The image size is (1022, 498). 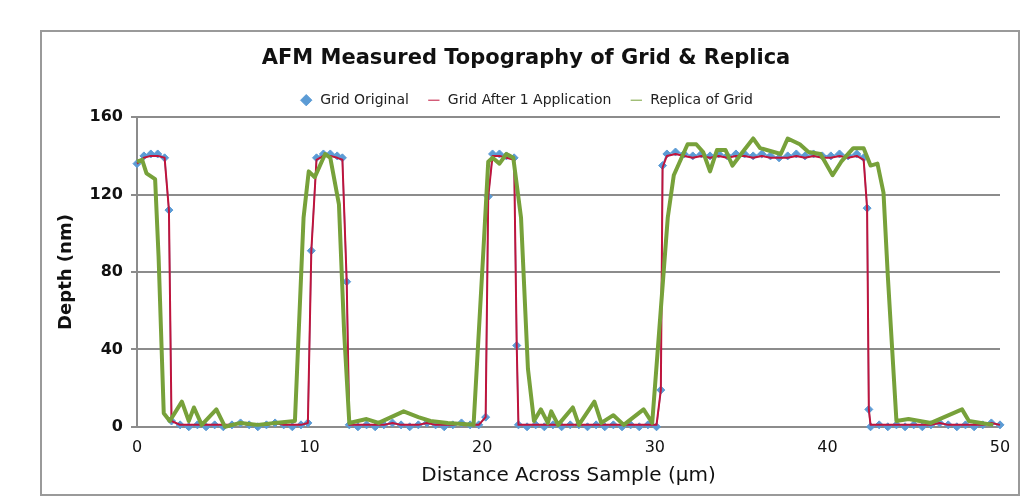 What do you see at coordinates (529, 98) in the screenshot?
I see `legend-label: Grid After 1 Application` at bounding box center [529, 98].